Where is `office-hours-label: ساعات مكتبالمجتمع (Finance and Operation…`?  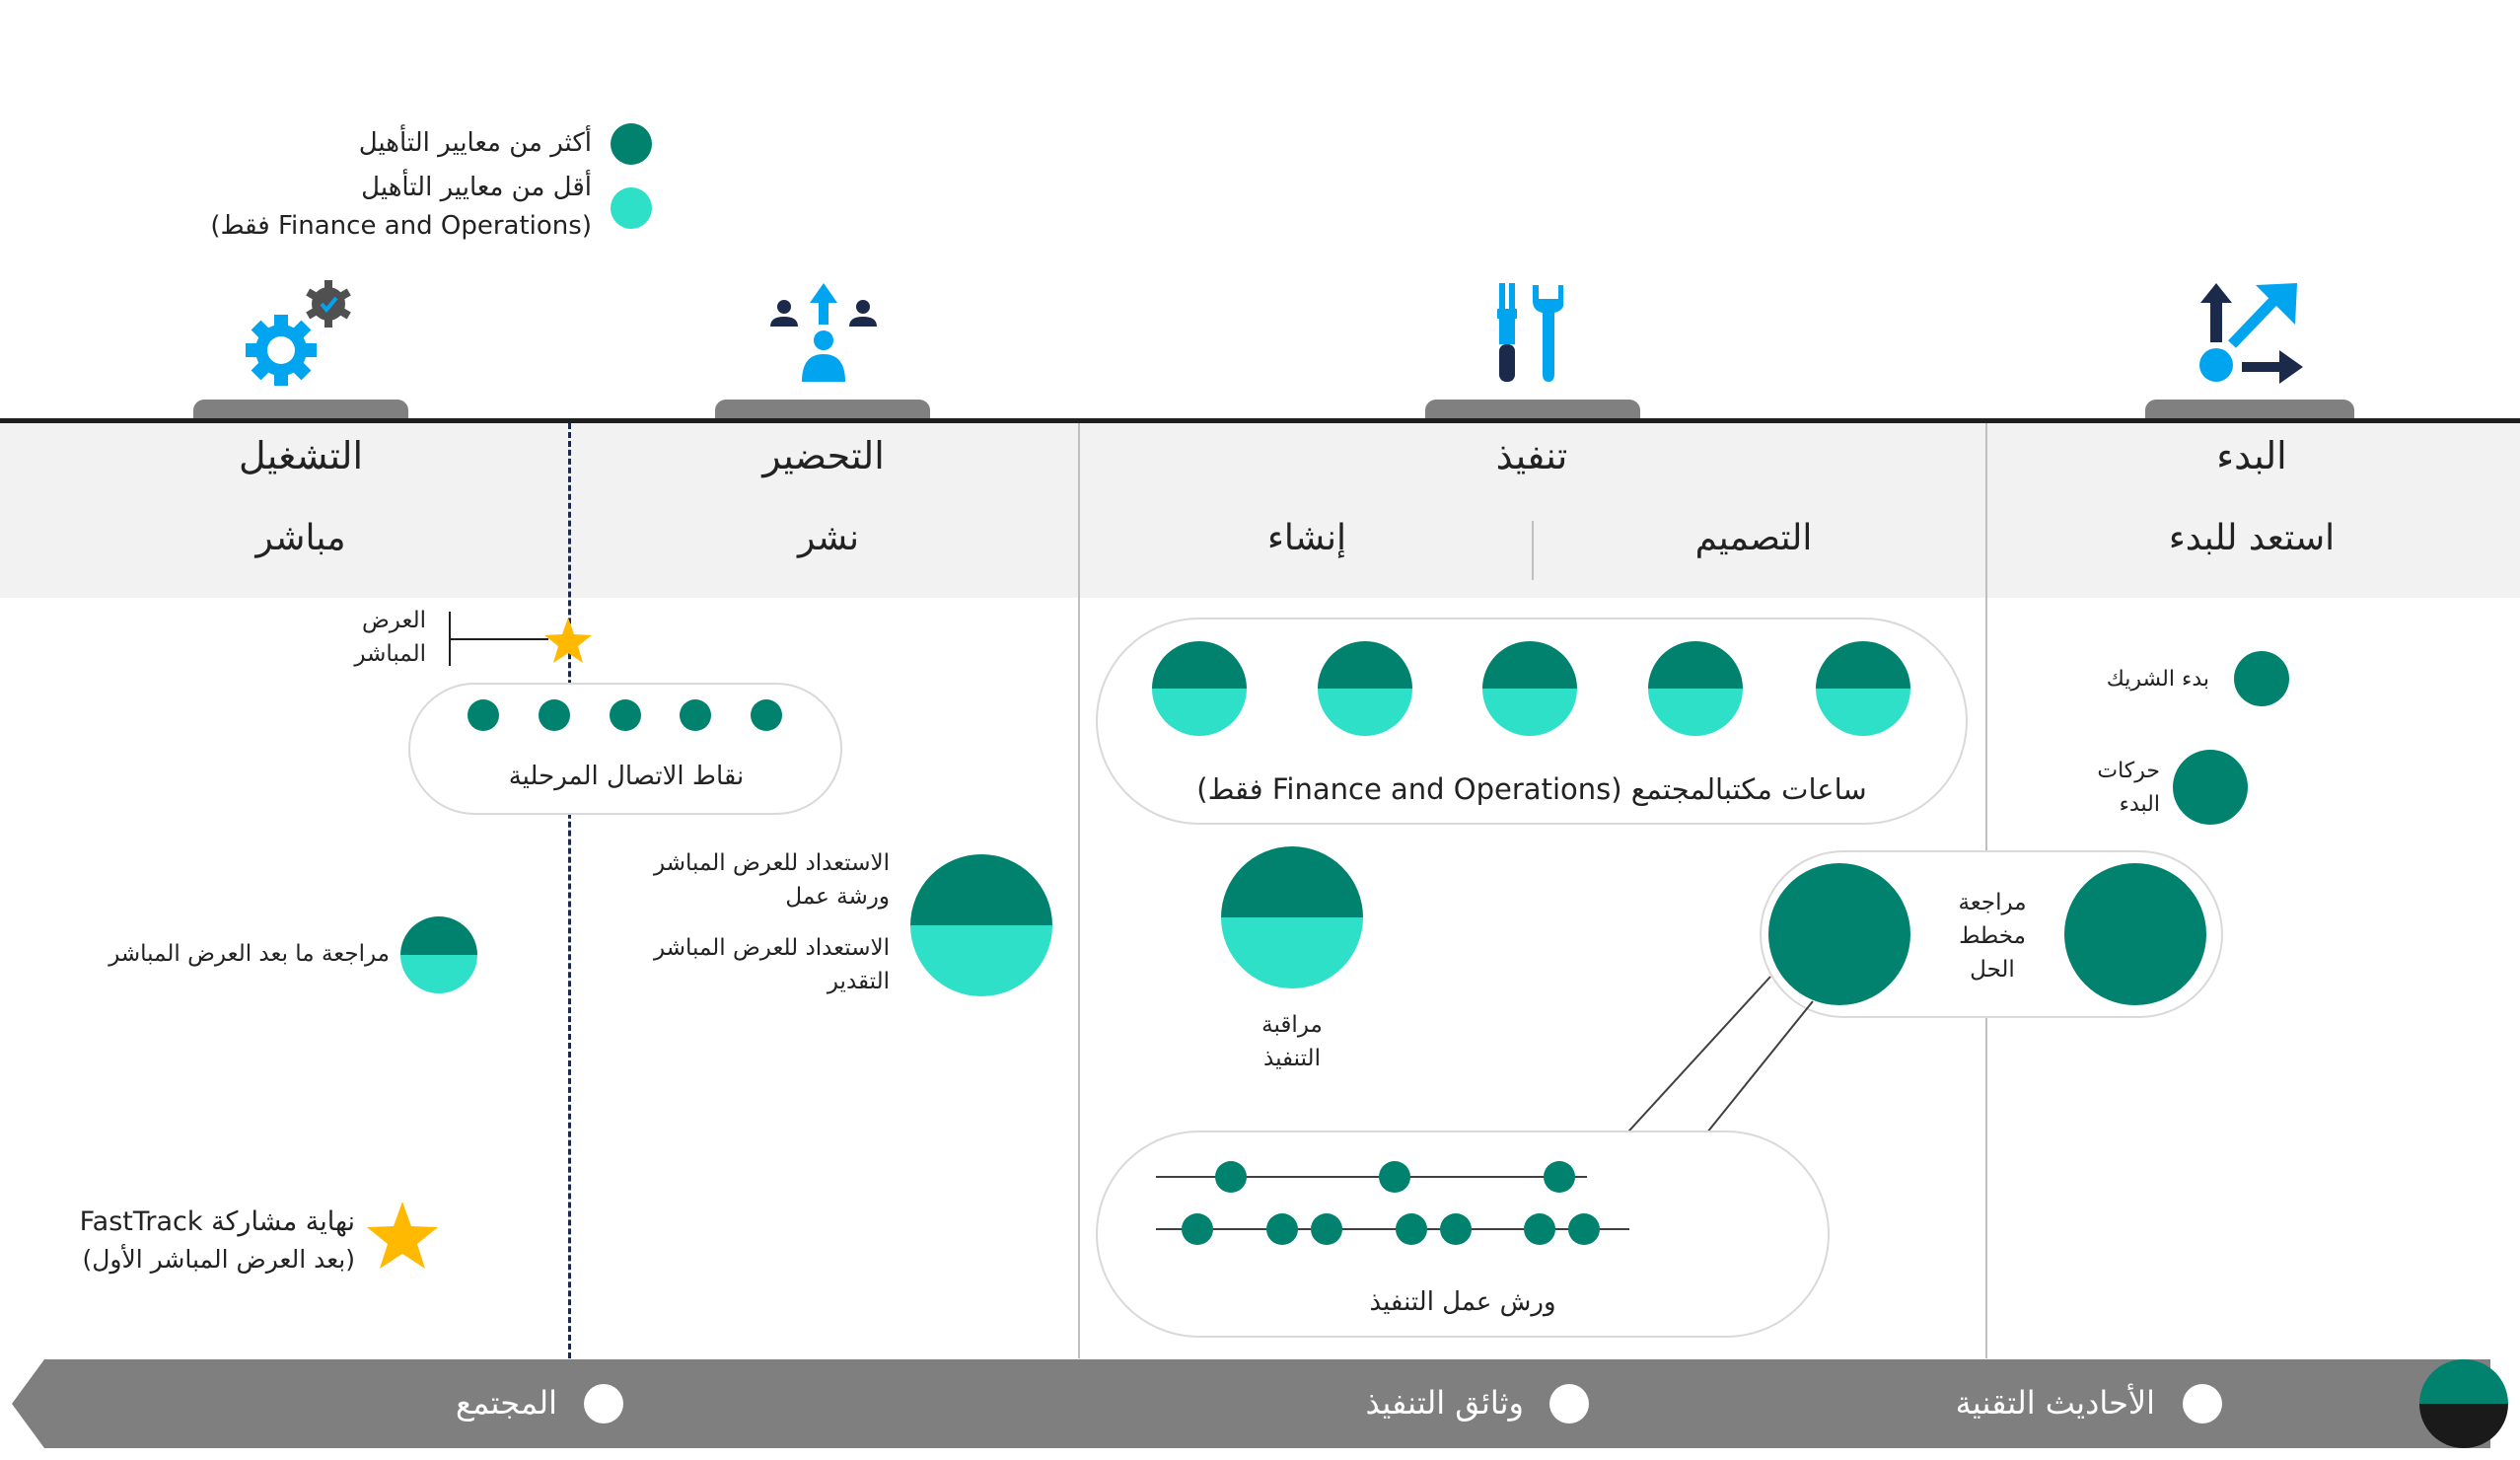
office-hours-label: ساعات مكتبالمجتمع (Finance and Operation… is located at coordinates (1531, 789).